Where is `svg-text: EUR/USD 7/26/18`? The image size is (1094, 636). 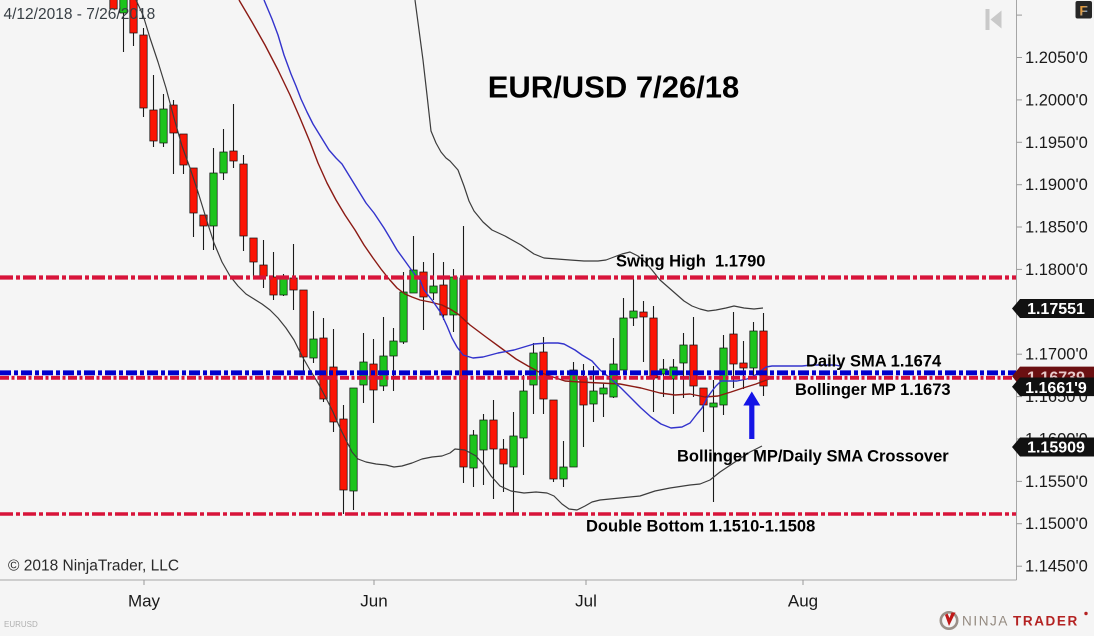 svg-text: EUR/USD 7/26/18 is located at coordinates (614, 87).